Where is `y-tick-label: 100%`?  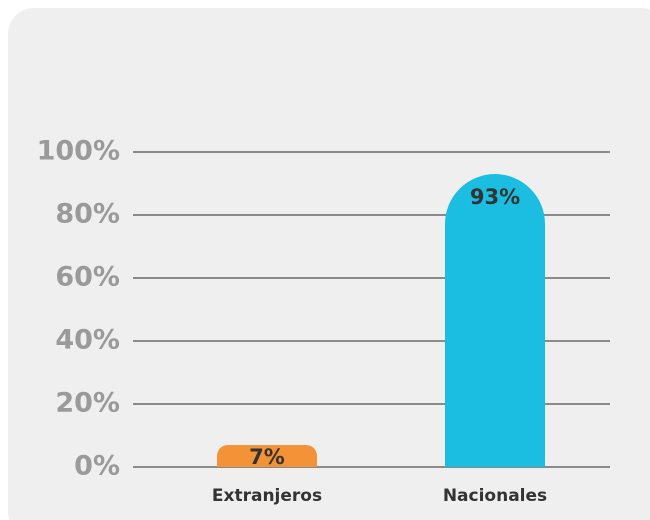
y-tick-label: 100% is located at coordinates (78, 151).